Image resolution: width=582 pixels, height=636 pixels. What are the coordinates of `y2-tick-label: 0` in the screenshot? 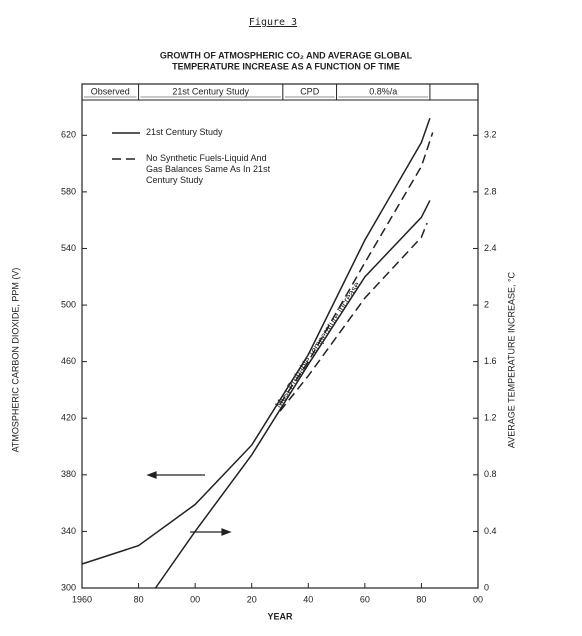 It's located at (486, 587).